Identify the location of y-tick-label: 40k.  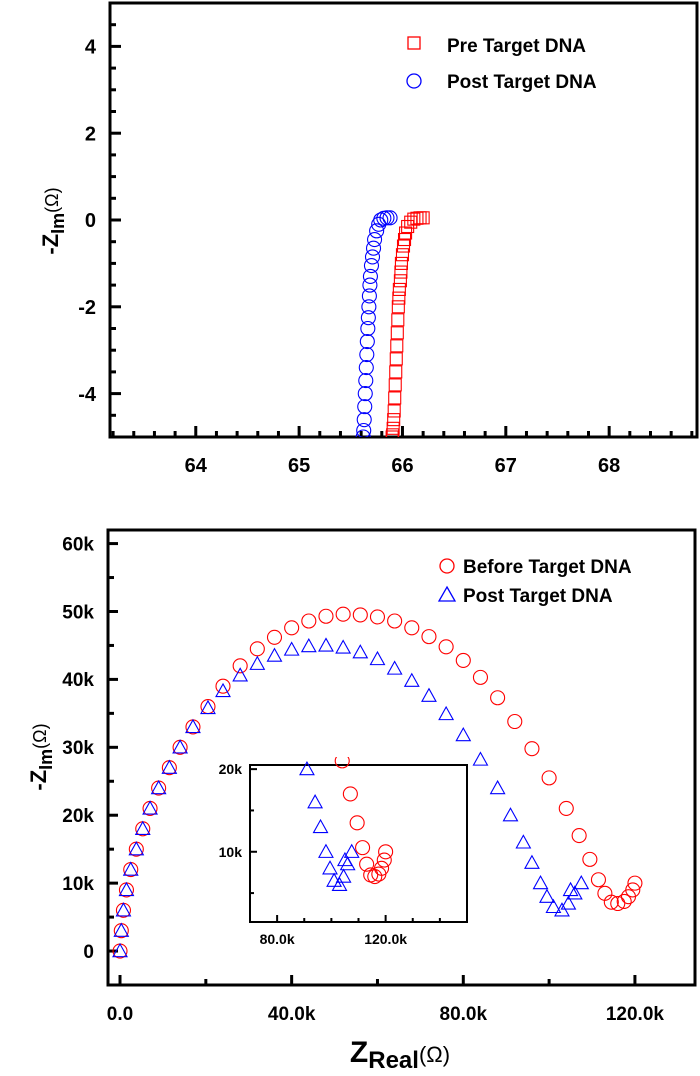
(78, 680).